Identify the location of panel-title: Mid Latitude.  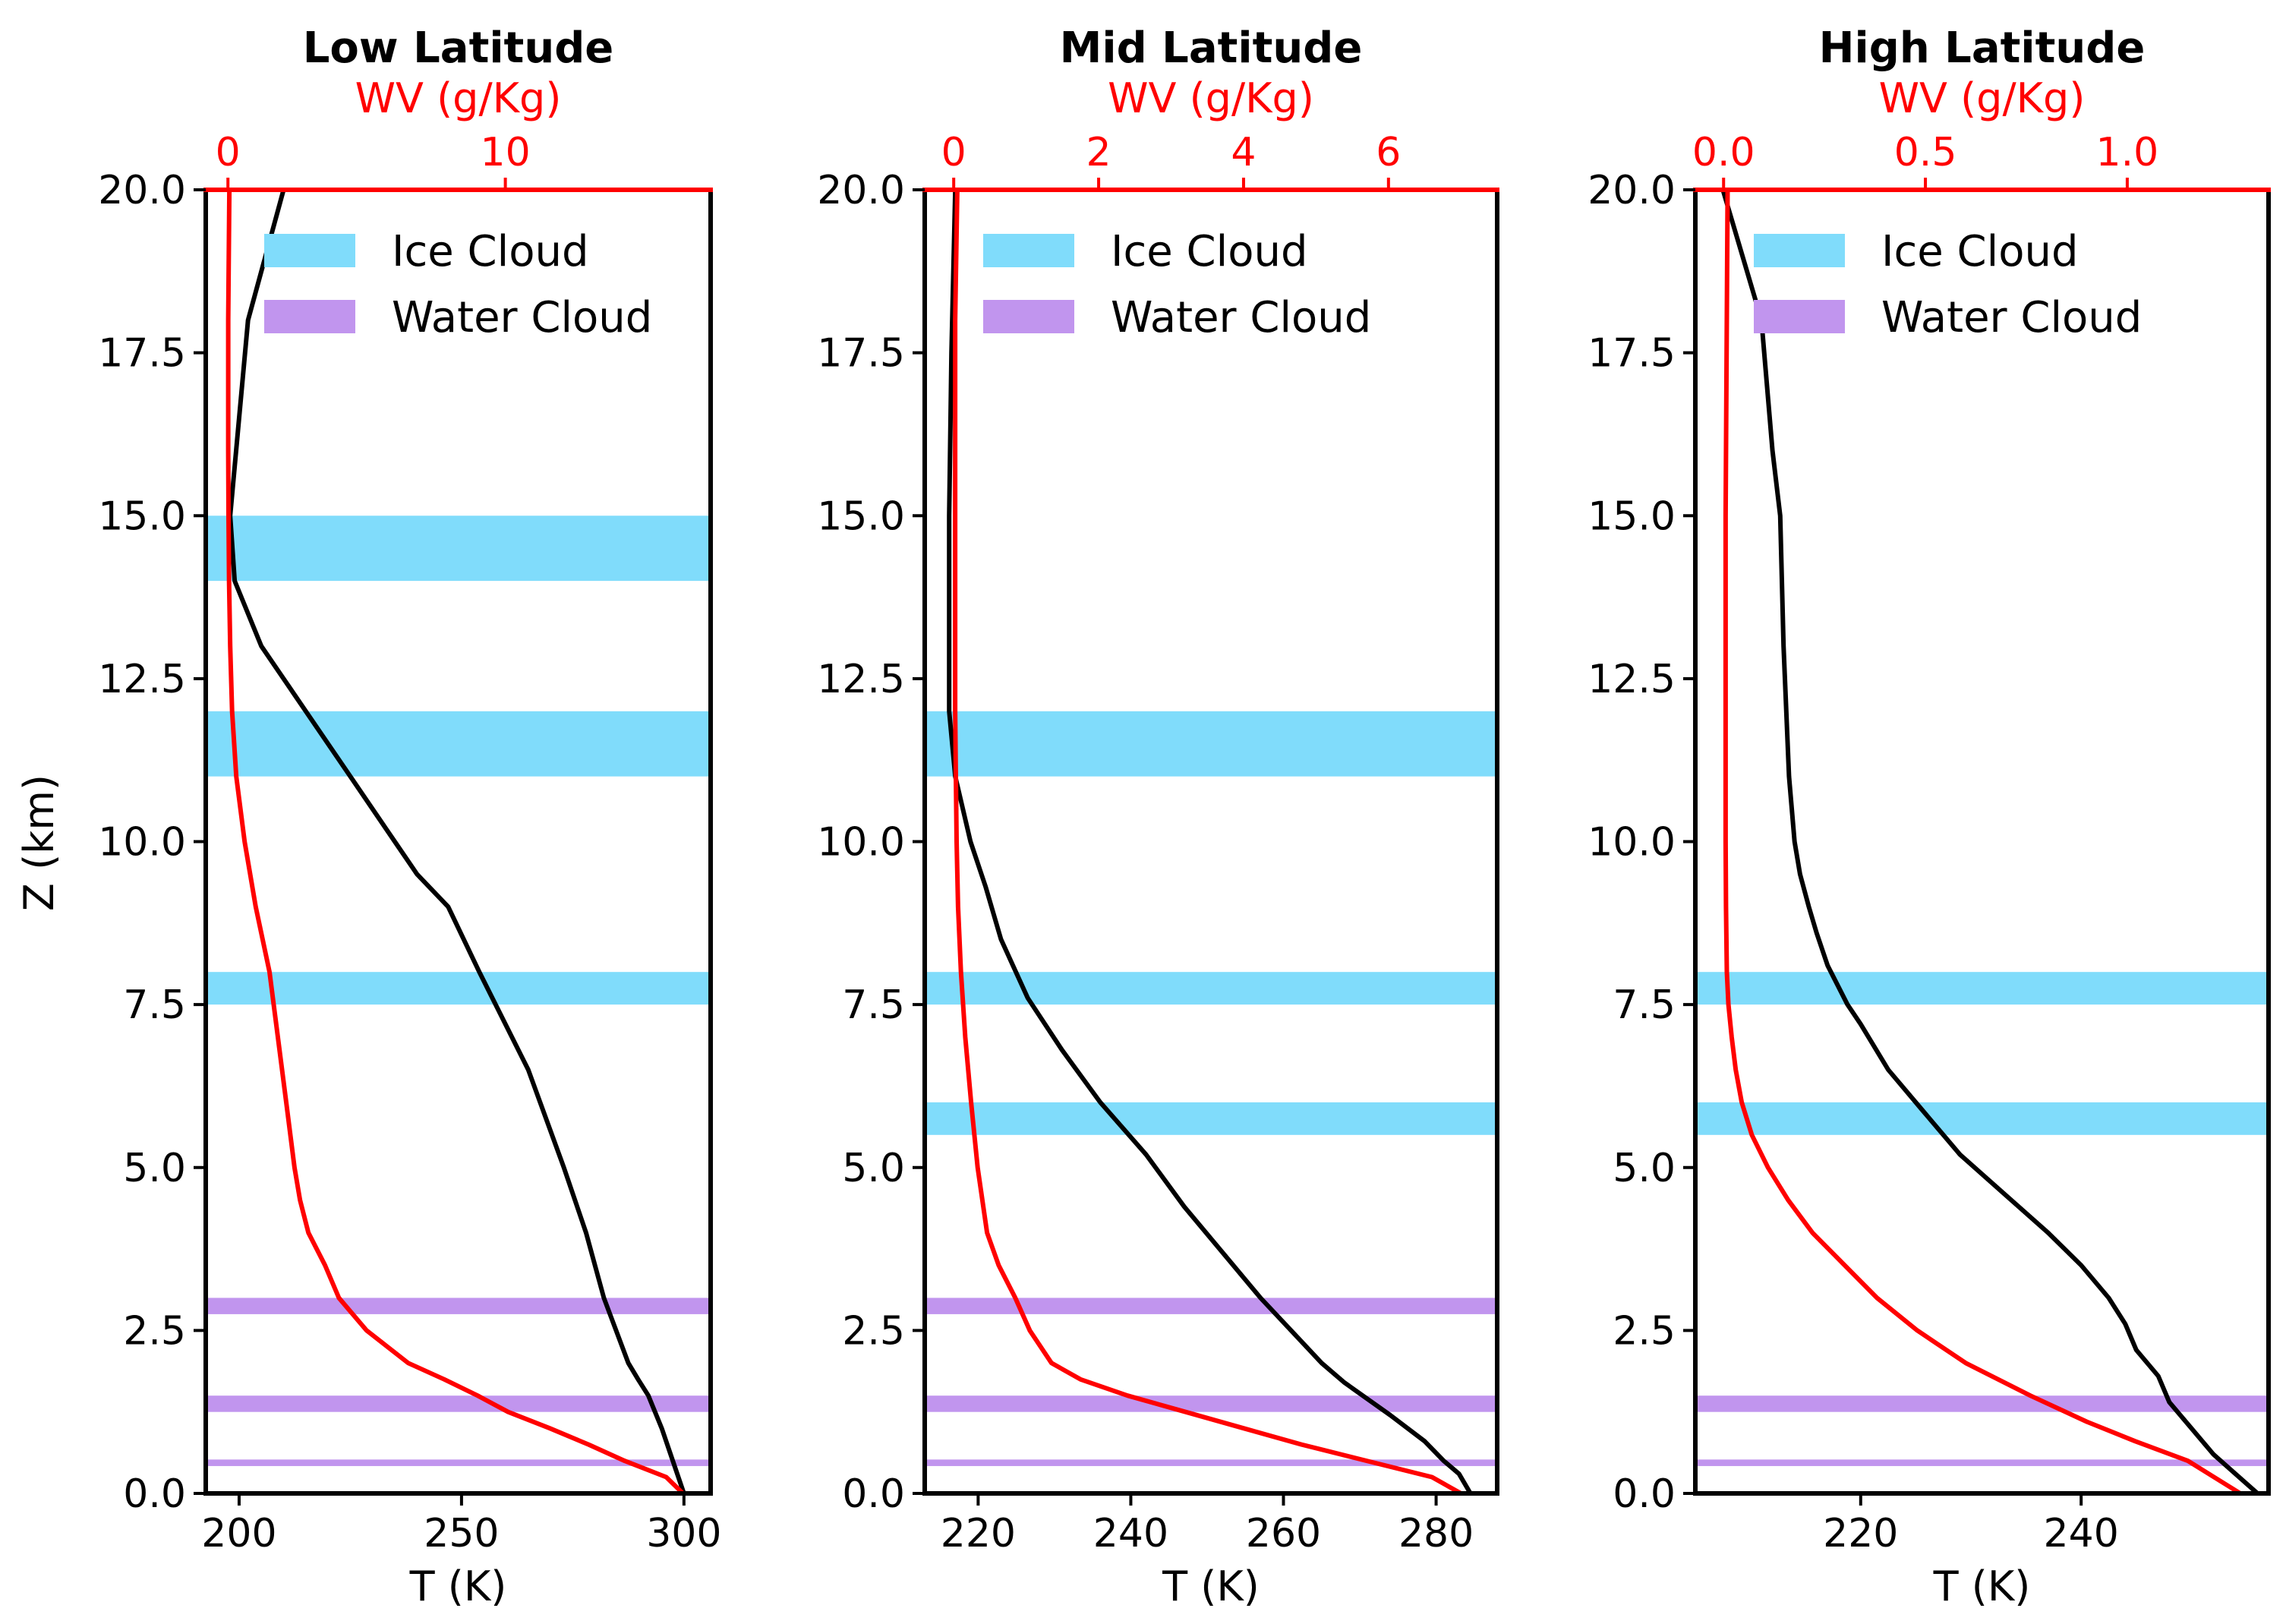
(1211, 48).